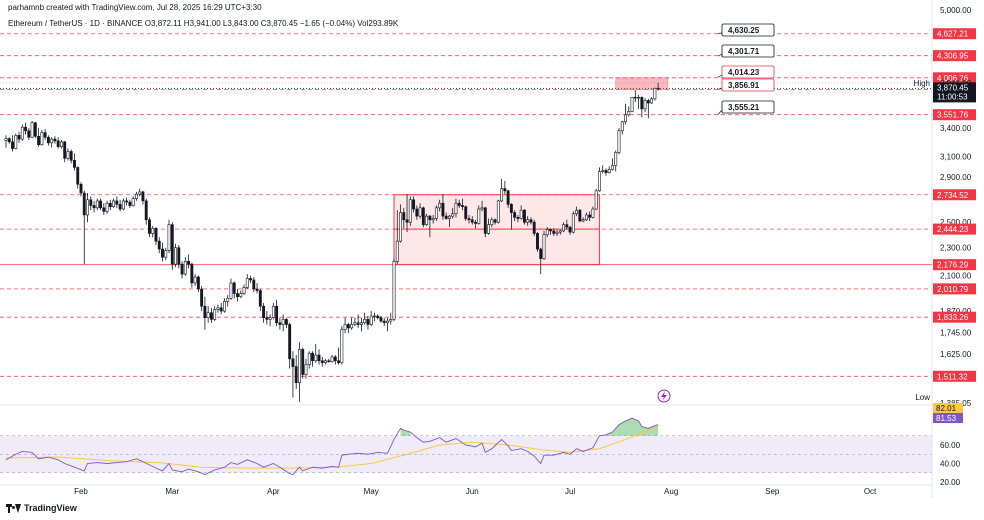  What do you see at coordinates (956, 10) in the screenshot?
I see `y-tick-label: 5,000.00` at bounding box center [956, 10].